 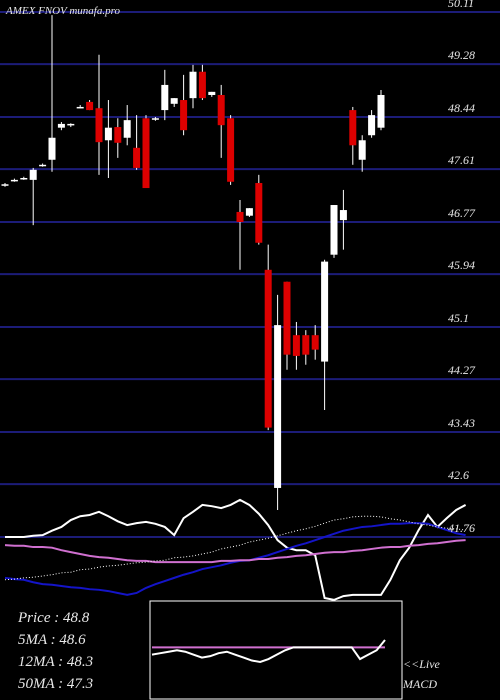 What do you see at coordinates (461, 55) in the screenshot?
I see `y-tick-label: 49.28` at bounding box center [461, 55].